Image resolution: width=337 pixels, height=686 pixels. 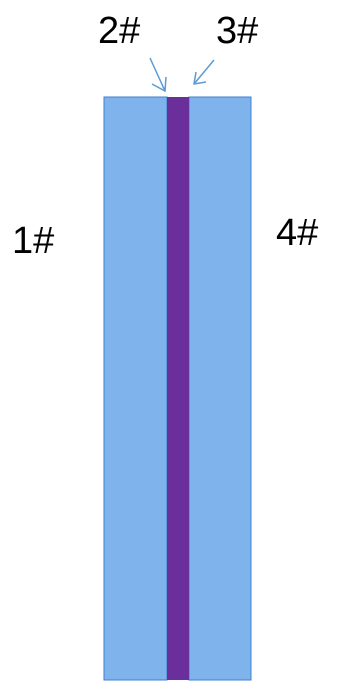 What do you see at coordinates (297, 233) in the screenshot?
I see `label-region-4: 4#` at bounding box center [297, 233].